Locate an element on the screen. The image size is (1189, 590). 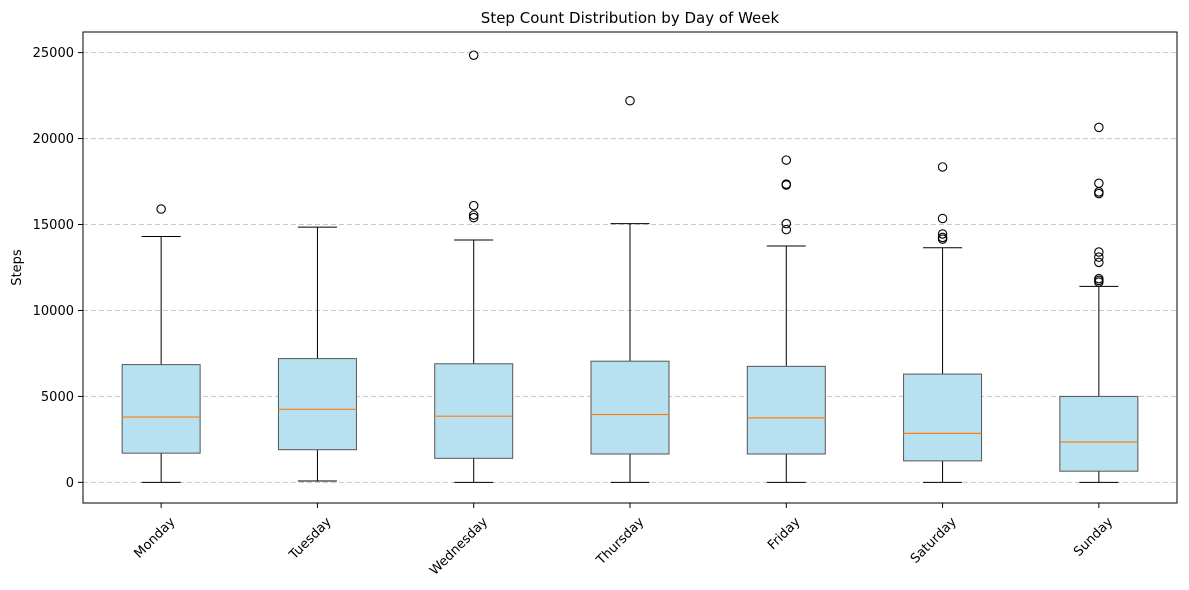
y-tick-label: 20000 is located at coordinates (53, 139).